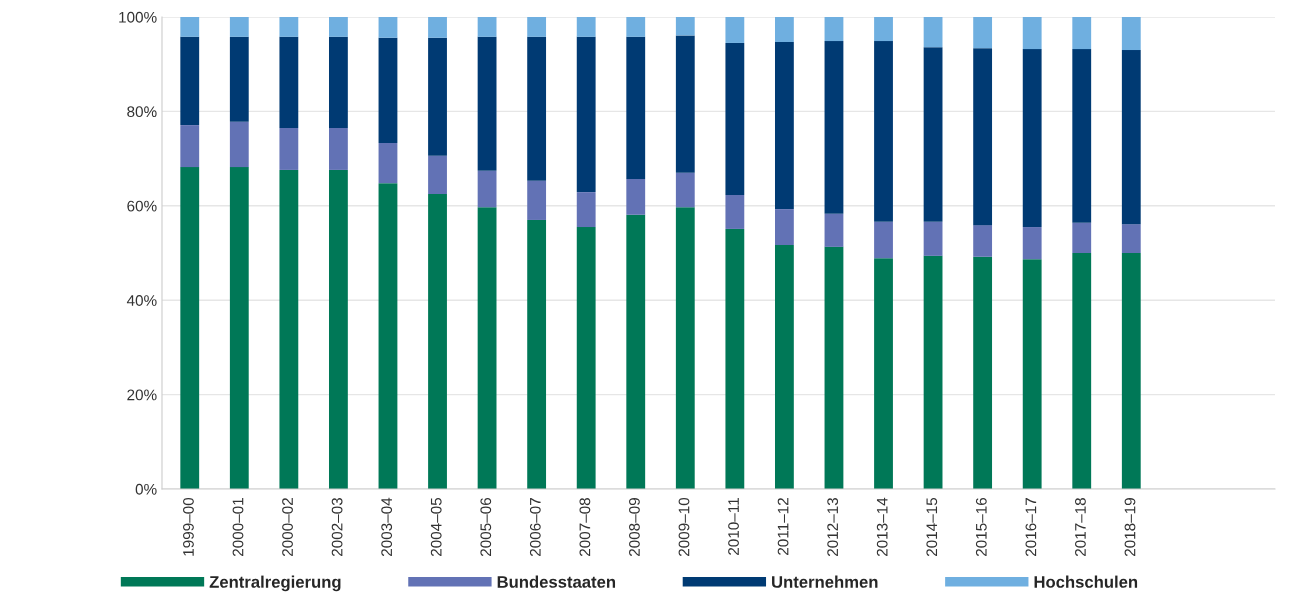 The image size is (1290, 612). Describe the element at coordinates (387, 527) in the screenshot. I see `x-tick-label: 2003–04` at that location.